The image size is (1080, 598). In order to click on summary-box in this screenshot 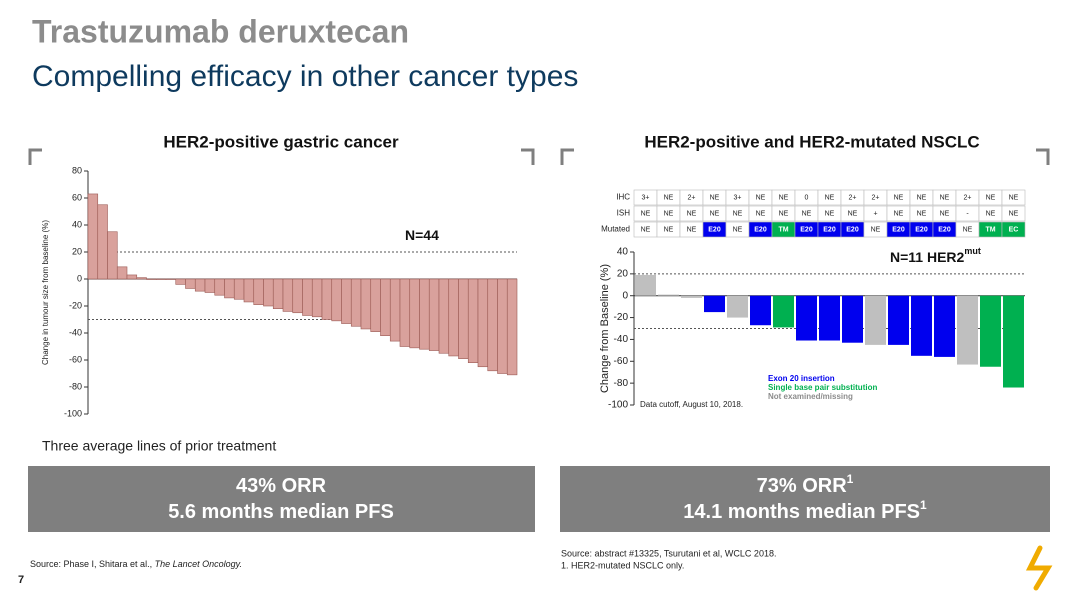, I will do `click(805, 499)`.